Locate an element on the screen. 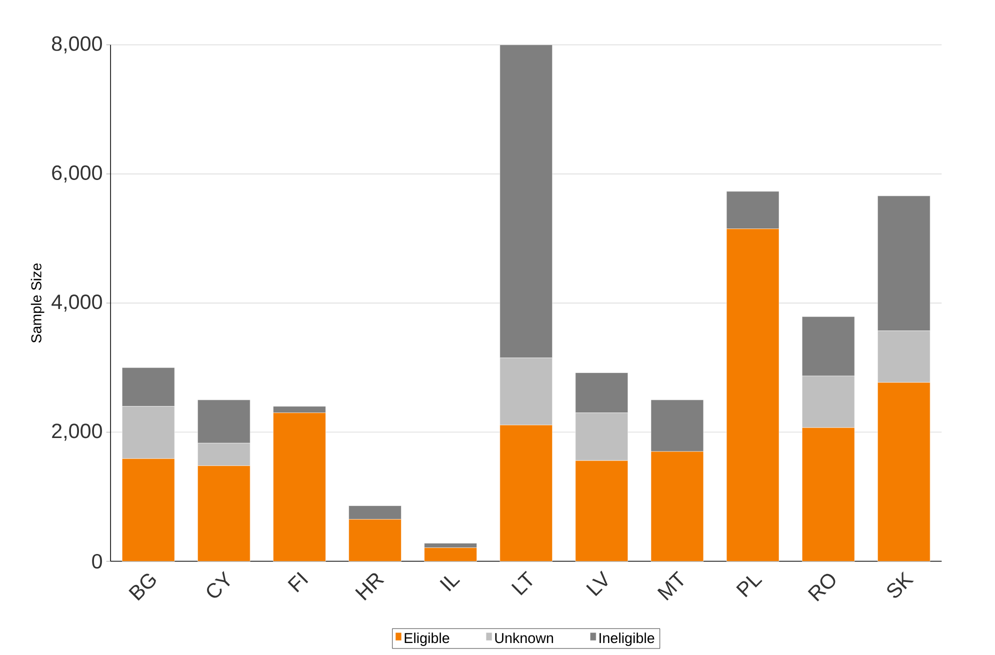 Image resolution: width=995 pixels, height=655 pixels. x-tick-label: PL is located at coordinates (749, 587).